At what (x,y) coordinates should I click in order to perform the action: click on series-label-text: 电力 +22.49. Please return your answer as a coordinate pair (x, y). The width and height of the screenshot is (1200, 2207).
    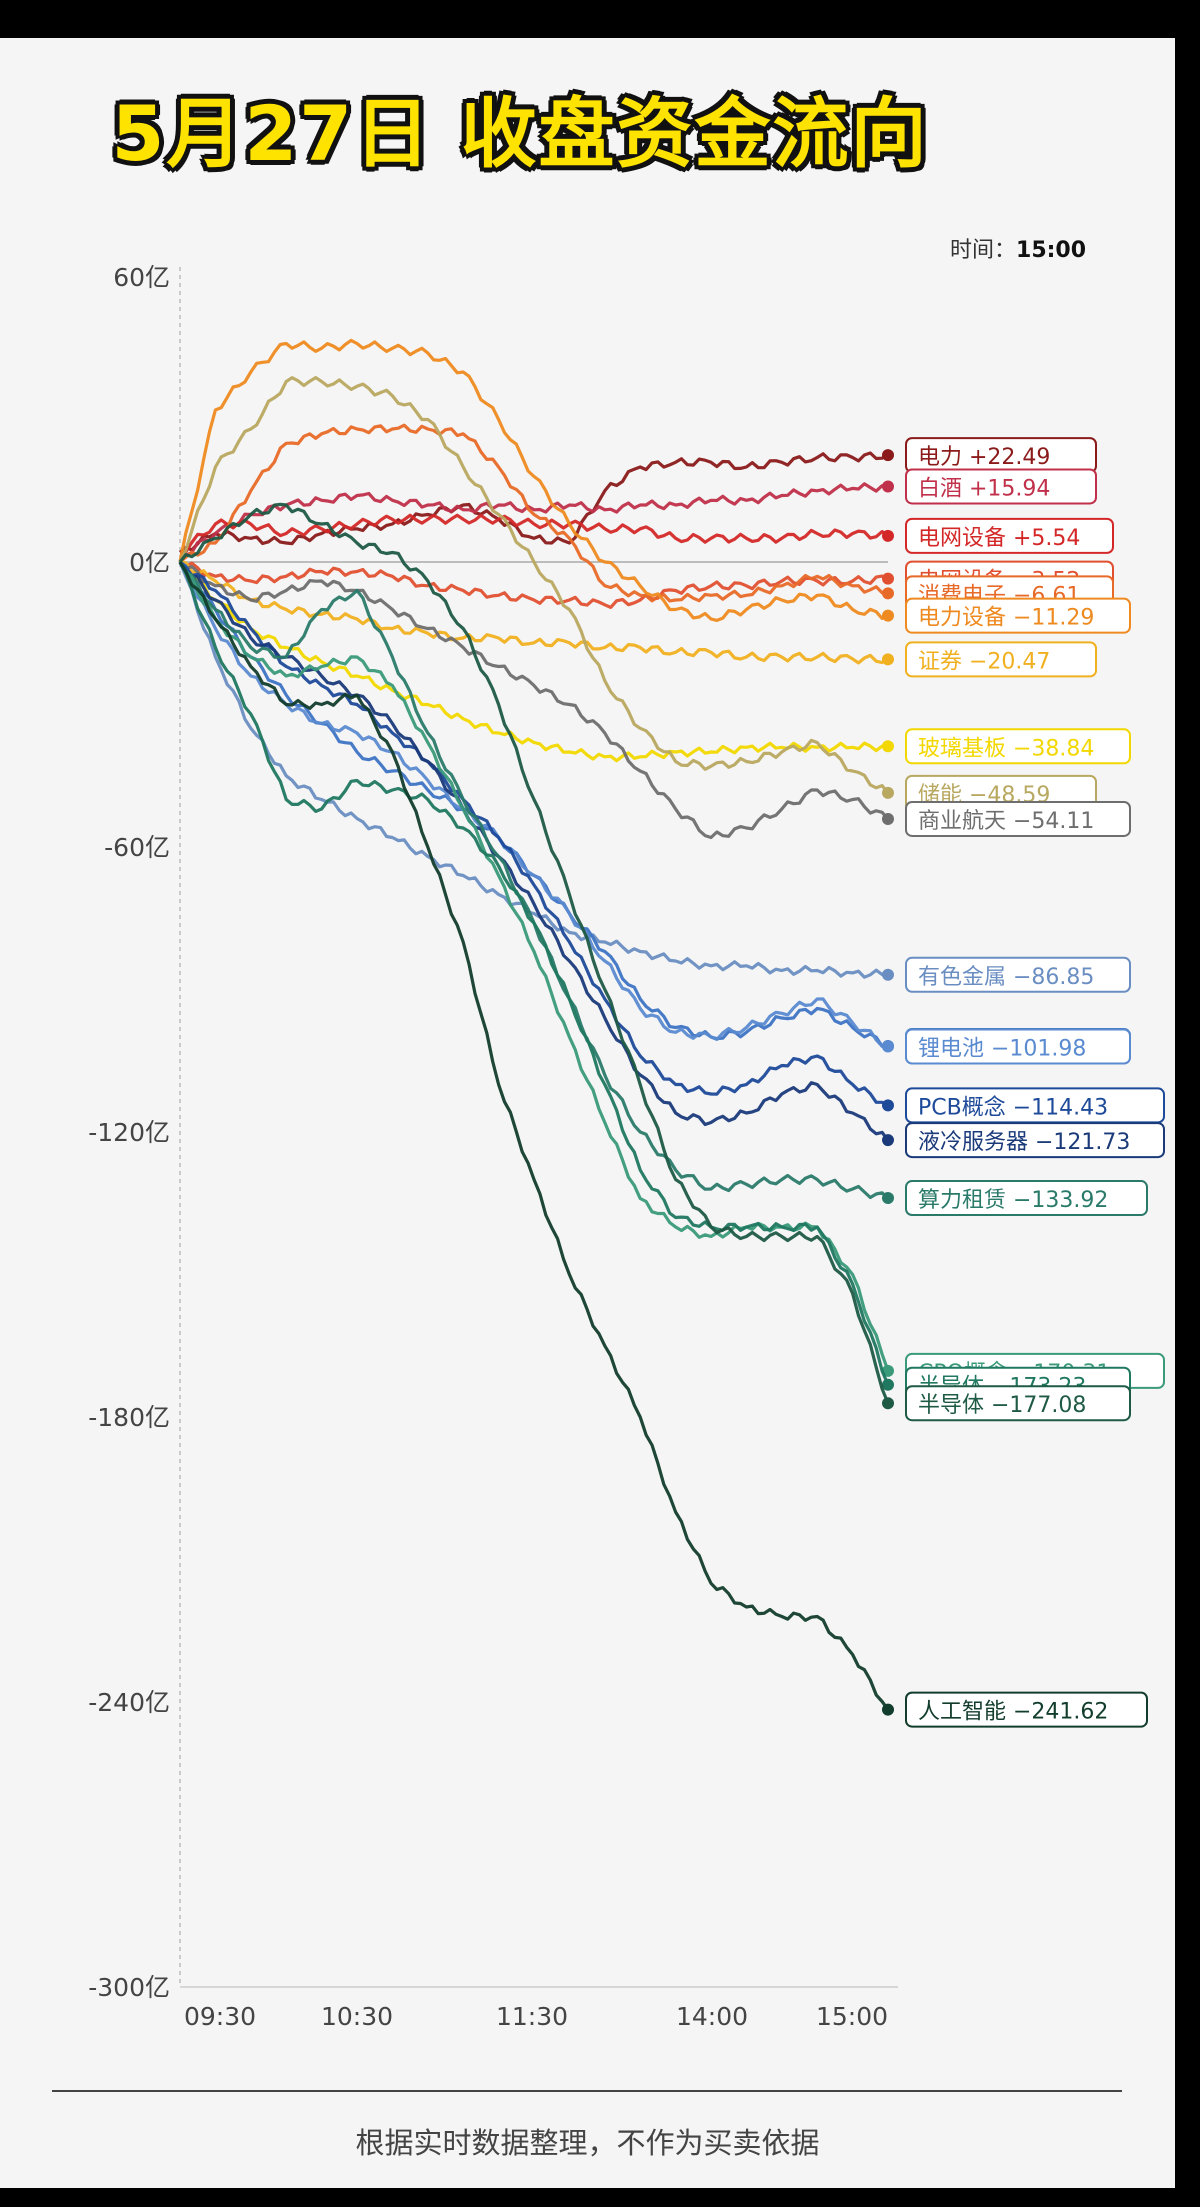
    Looking at the image, I should click on (984, 457).